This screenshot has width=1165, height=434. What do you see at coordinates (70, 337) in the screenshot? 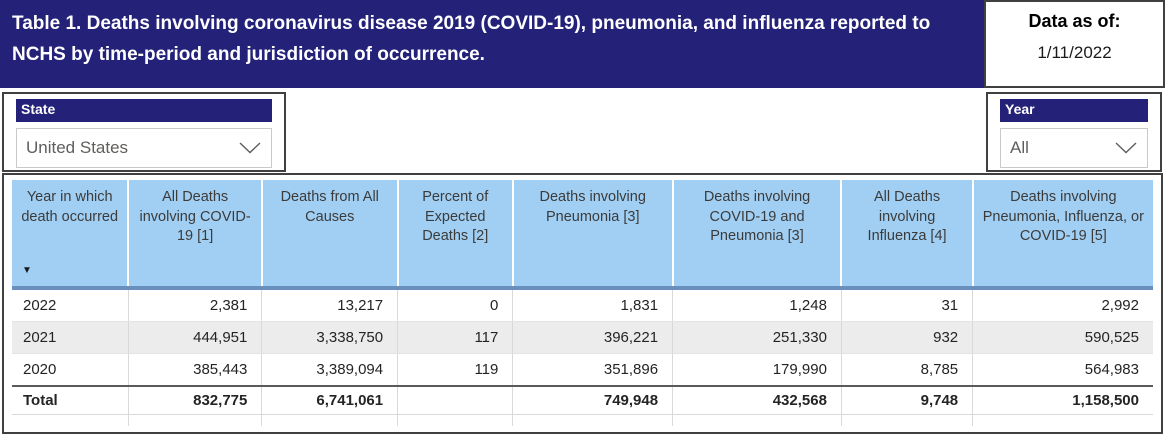
I see `cell: 2021` at bounding box center [70, 337].